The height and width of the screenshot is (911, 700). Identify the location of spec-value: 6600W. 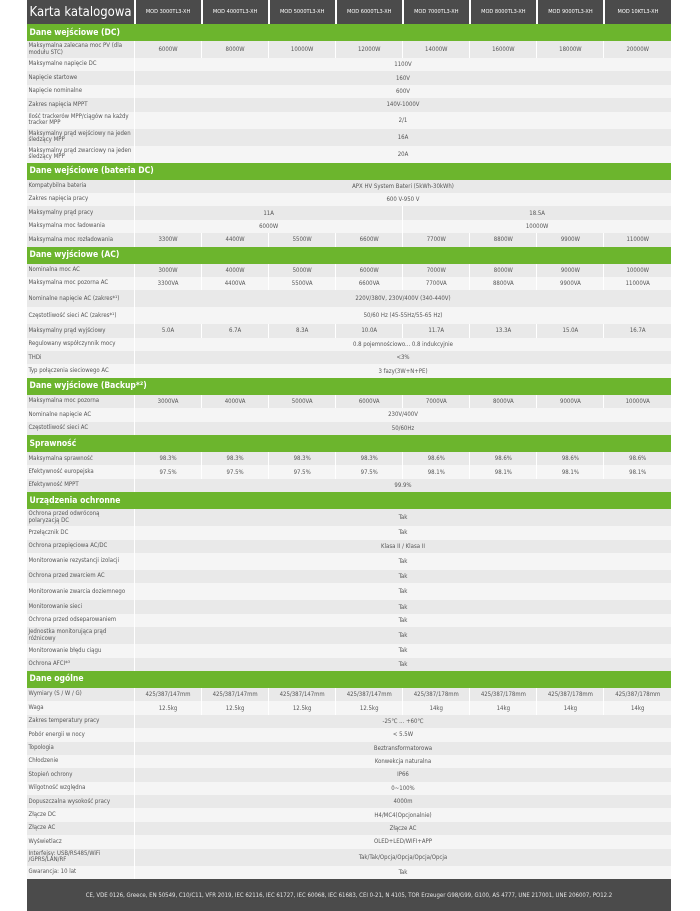
(369, 240).